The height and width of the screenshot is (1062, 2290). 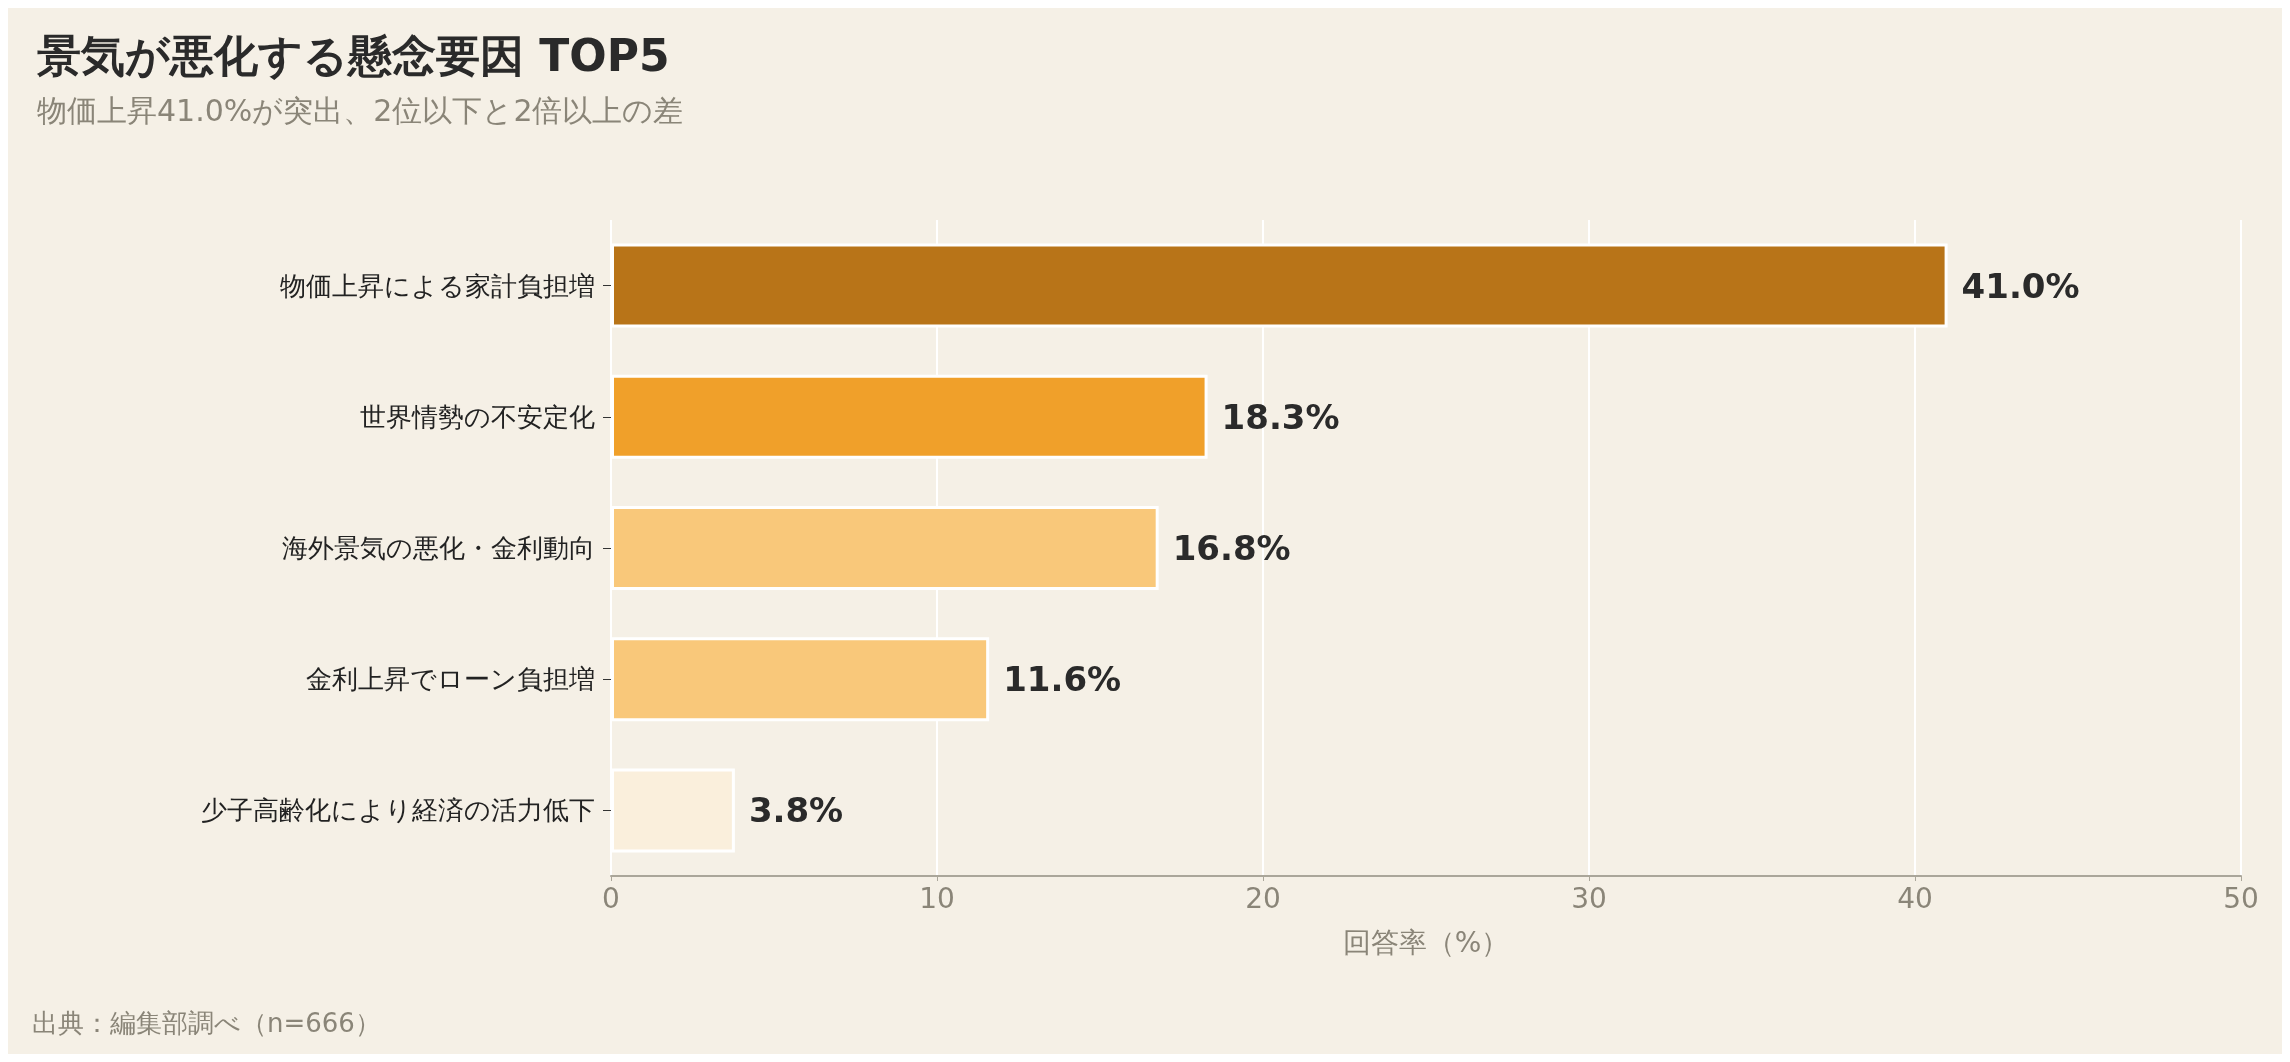 I want to click on y-tick-label: 海外景気の悪化・金利動向, so click(x=438, y=548).